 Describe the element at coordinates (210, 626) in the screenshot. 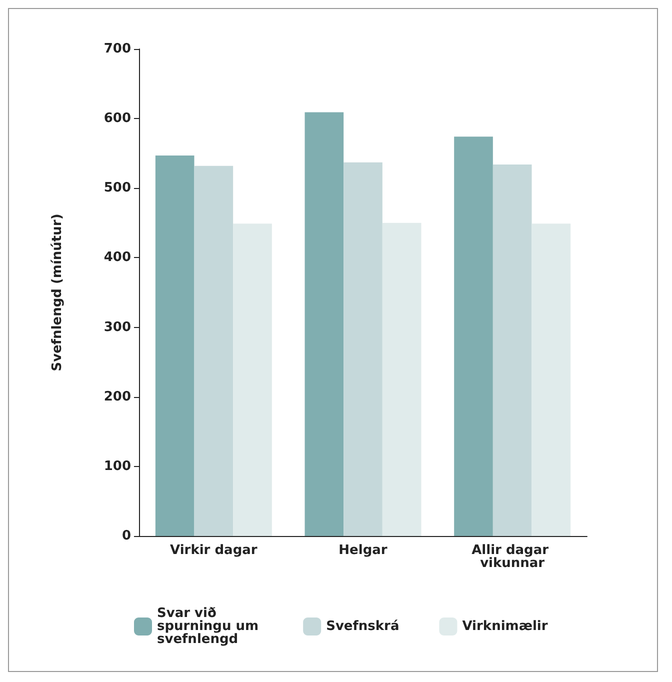

I see `legend-label: Svar við spurningu um svefnlengd` at that location.